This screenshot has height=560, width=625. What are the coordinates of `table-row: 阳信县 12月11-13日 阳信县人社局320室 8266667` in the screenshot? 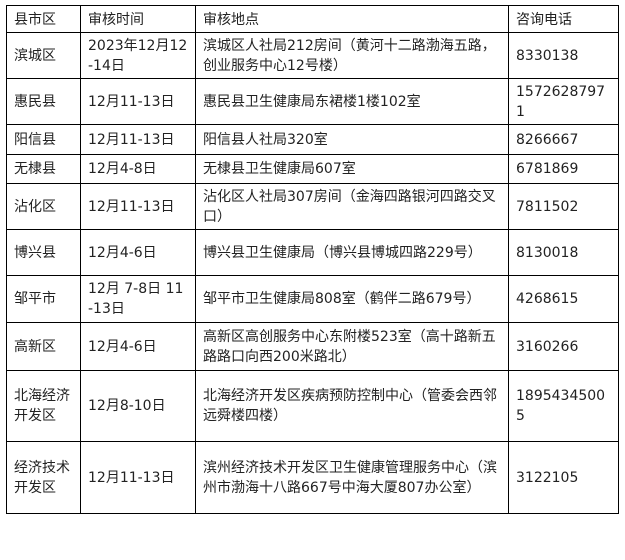 It's located at (312, 139).